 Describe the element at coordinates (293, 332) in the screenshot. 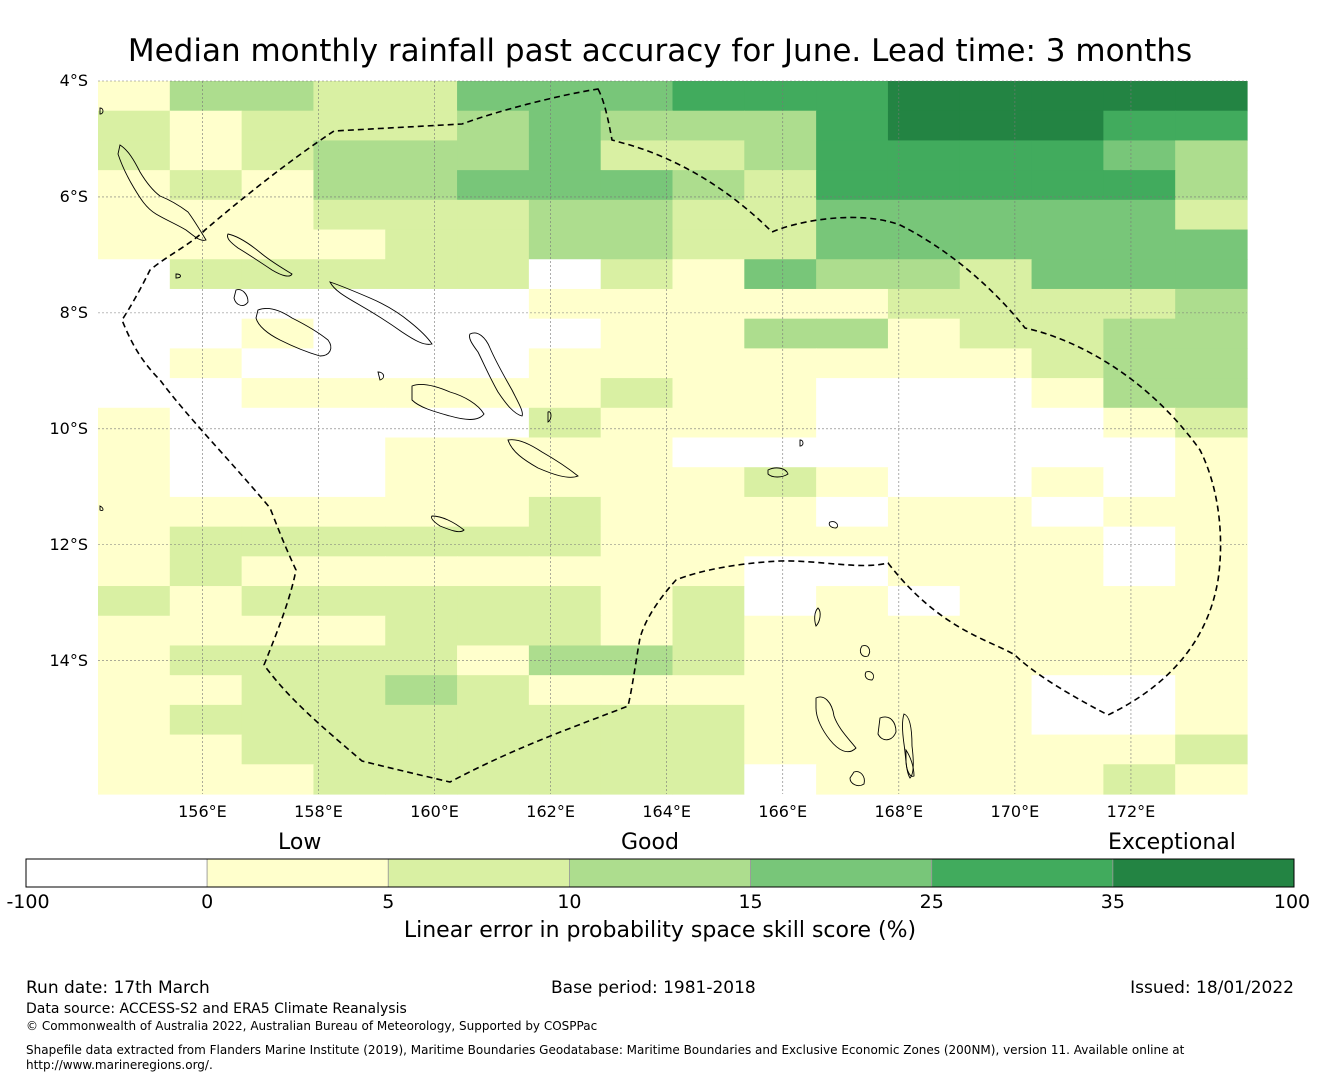

I see `island-new-georgia` at that location.